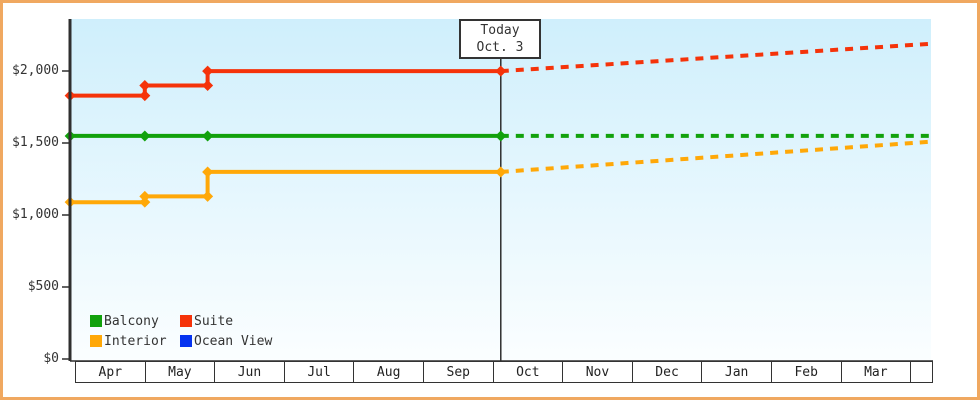 This screenshot has width=980, height=400. What do you see at coordinates (131, 321) in the screenshot?
I see `legend-label: Balcony` at bounding box center [131, 321].